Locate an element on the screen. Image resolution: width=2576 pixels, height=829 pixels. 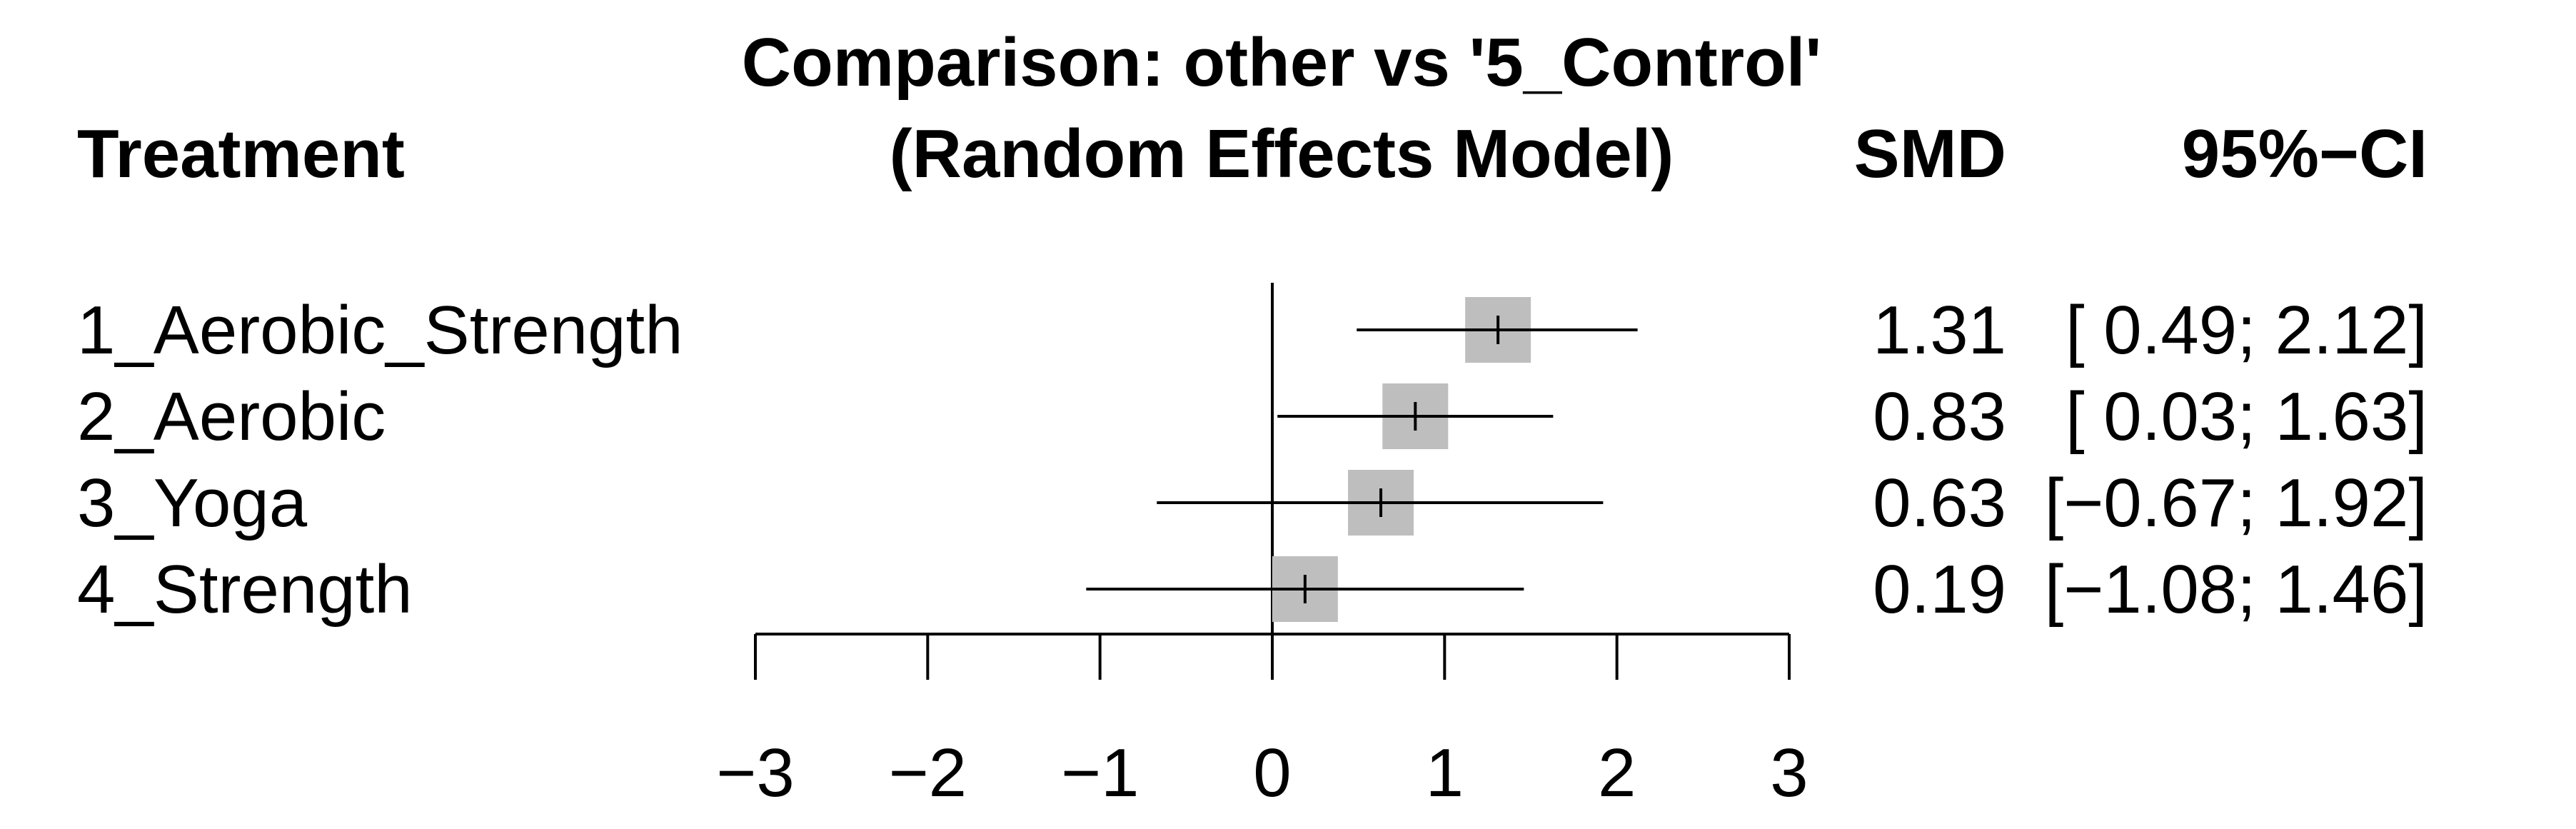
x-tick-label: −3 is located at coordinates (755, 773).